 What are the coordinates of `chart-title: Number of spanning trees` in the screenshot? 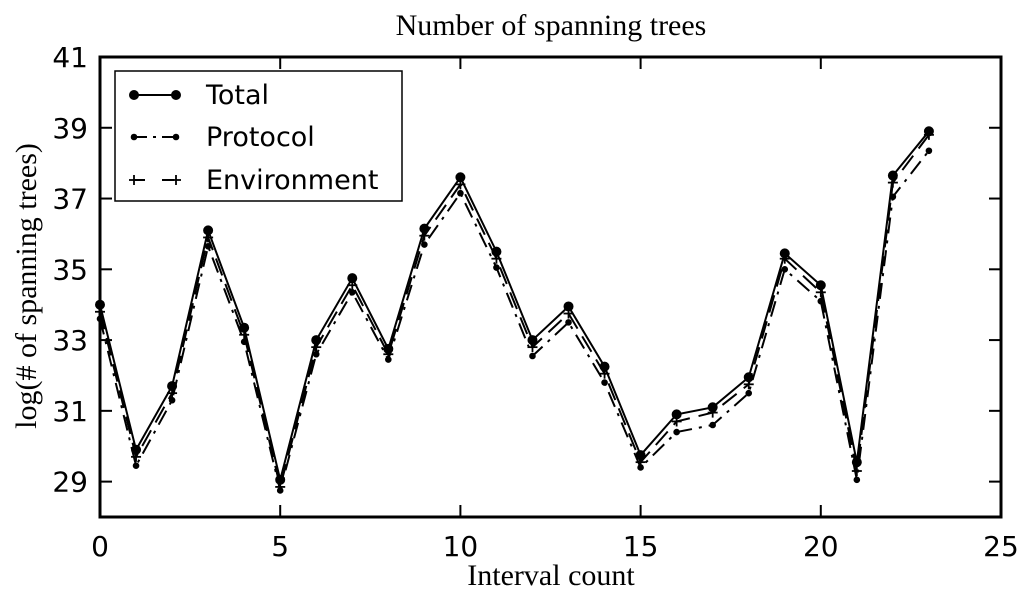 It's located at (551, 25).